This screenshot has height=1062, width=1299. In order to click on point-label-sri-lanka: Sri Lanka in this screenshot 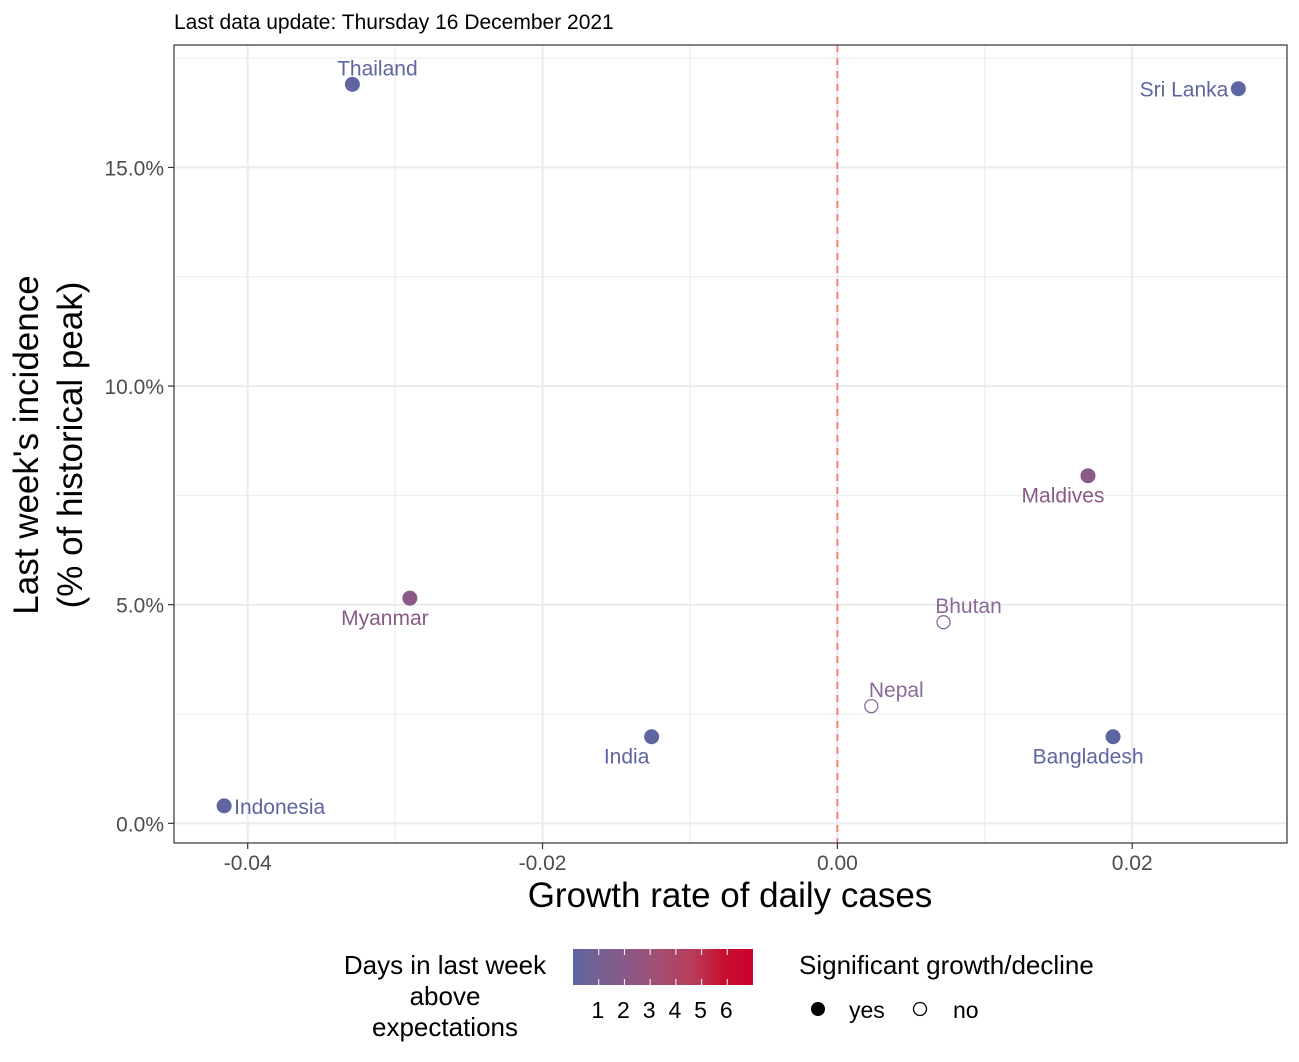, I will do `click(1184, 90)`.